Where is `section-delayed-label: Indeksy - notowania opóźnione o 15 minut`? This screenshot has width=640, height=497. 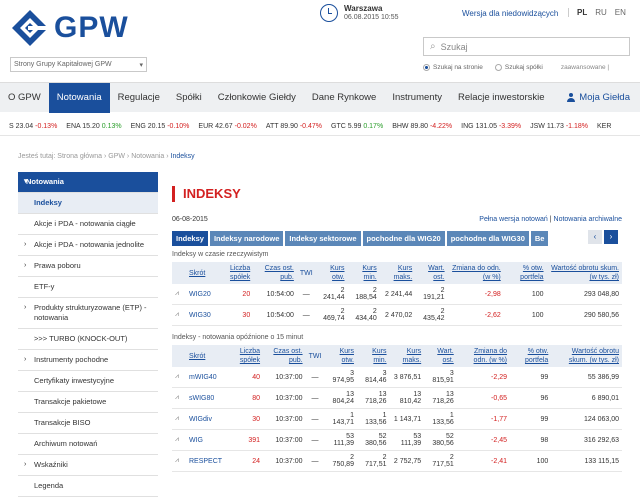
section-delayed-label: Indeksy - notowania opóźnione o 15 minut is located at coordinates (238, 337).